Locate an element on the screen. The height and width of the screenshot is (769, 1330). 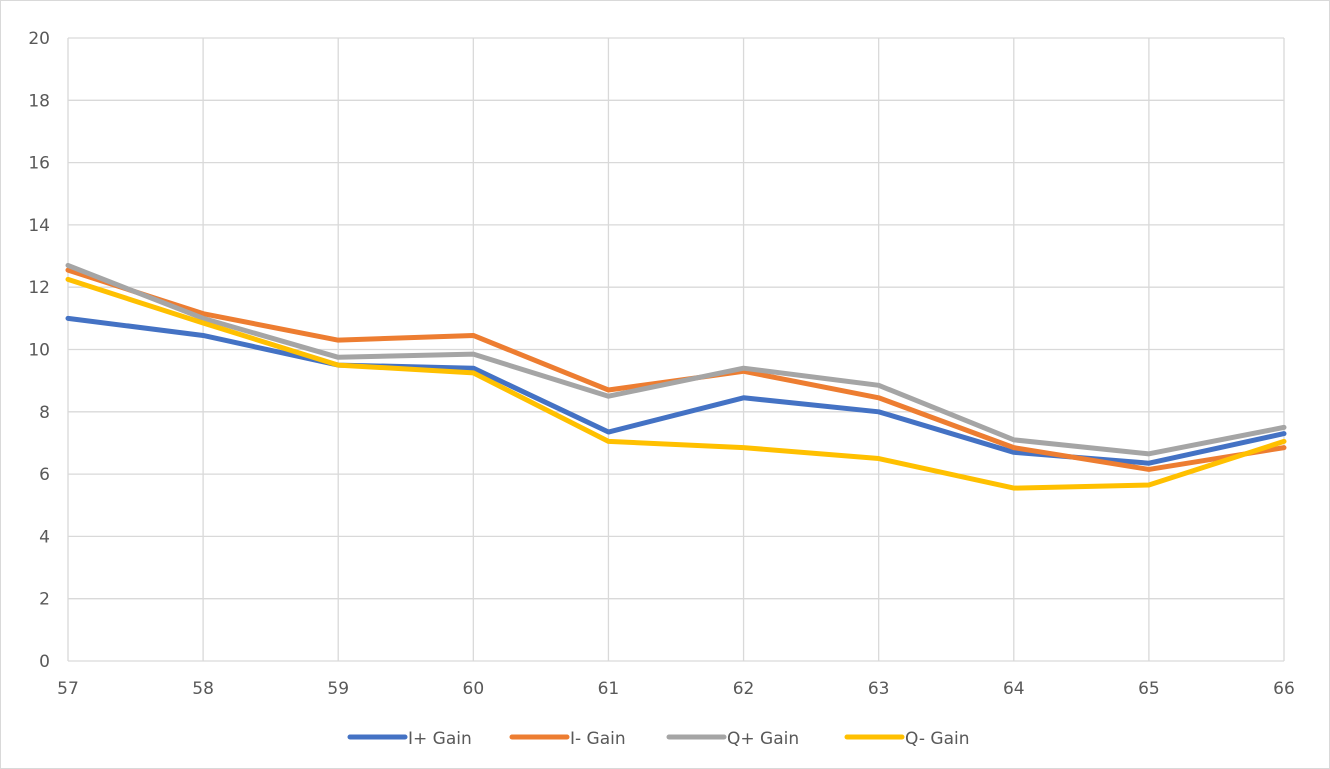
x-tick-label: 57 is located at coordinates (68, 689).